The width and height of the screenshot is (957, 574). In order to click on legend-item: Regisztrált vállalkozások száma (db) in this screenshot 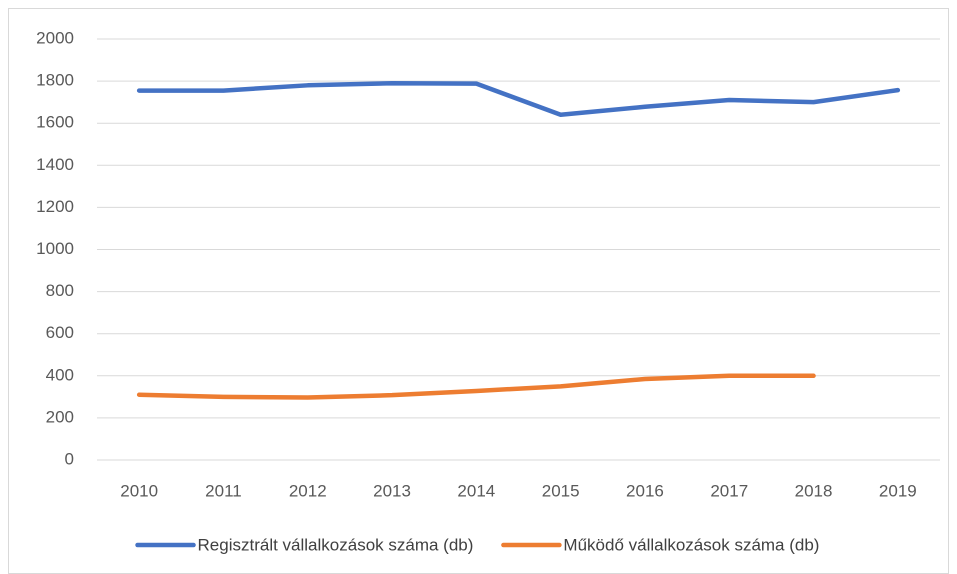, I will do `click(304, 544)`.